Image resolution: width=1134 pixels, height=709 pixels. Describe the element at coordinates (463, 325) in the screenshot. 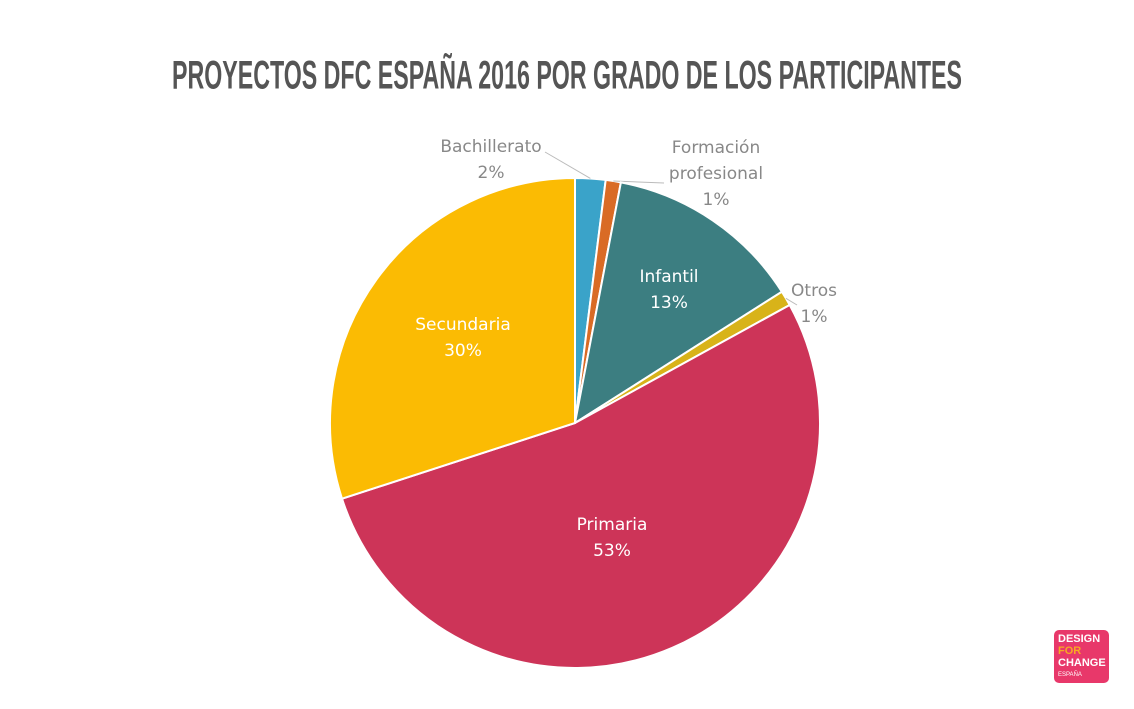

I see `slice-name: Secundaria` at that location.